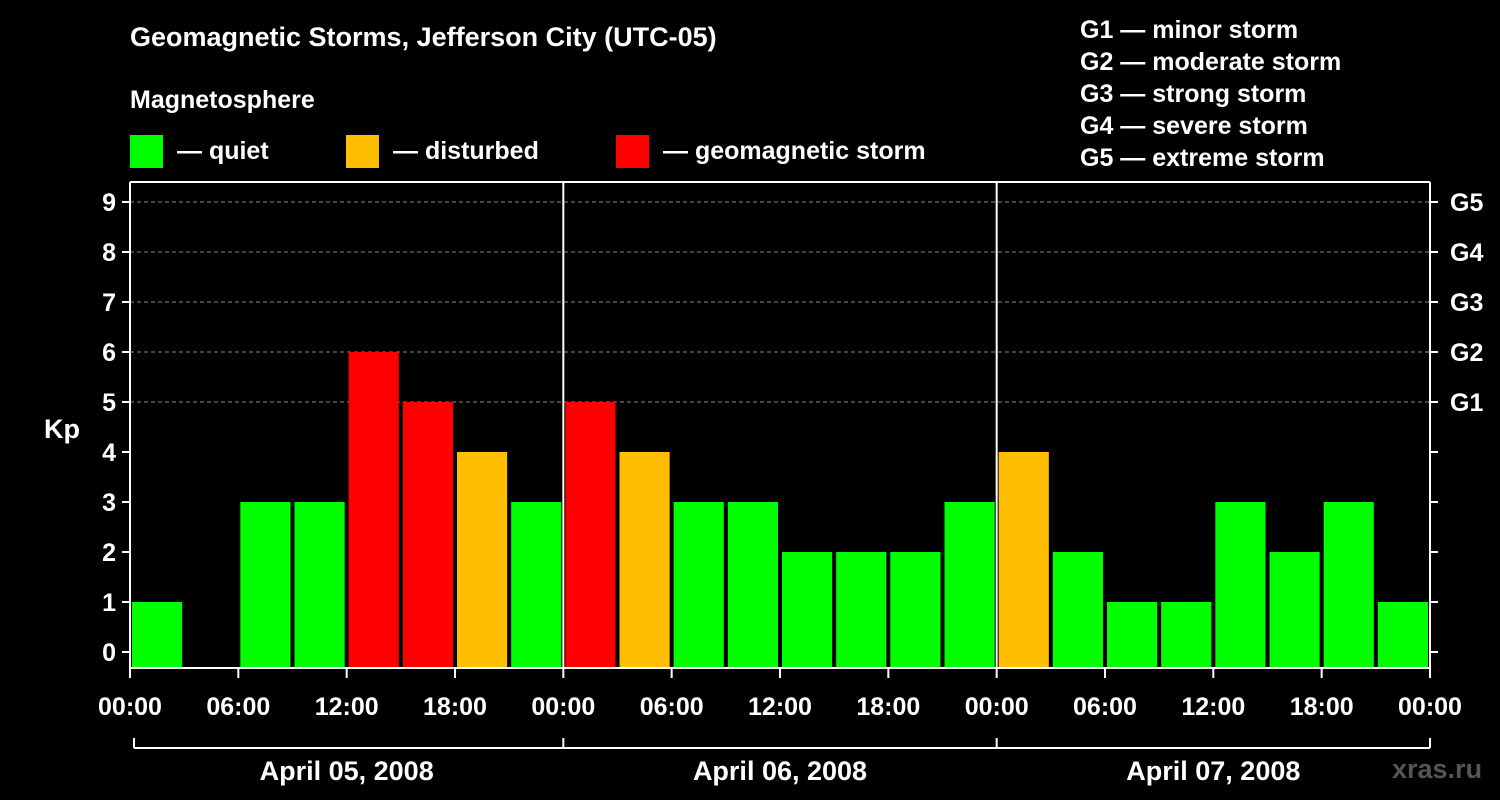 The image size is (1500, 800). What do you see at coordinates (1322, 707) in the screenshot?
I see `xtick-label-11: 18:00` at bounding box center [1322, 707].